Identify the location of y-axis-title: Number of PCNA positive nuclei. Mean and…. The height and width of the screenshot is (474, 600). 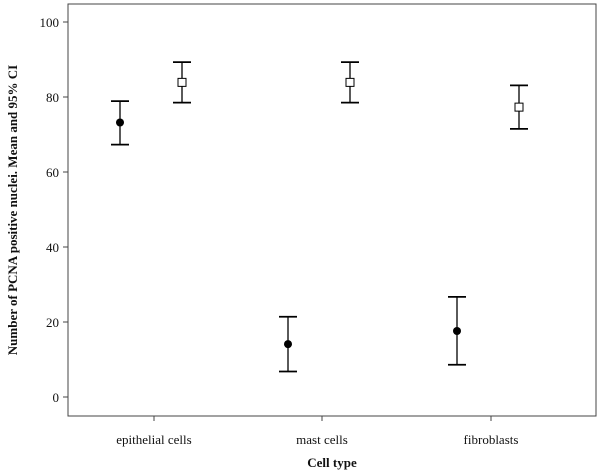
(12, 210).